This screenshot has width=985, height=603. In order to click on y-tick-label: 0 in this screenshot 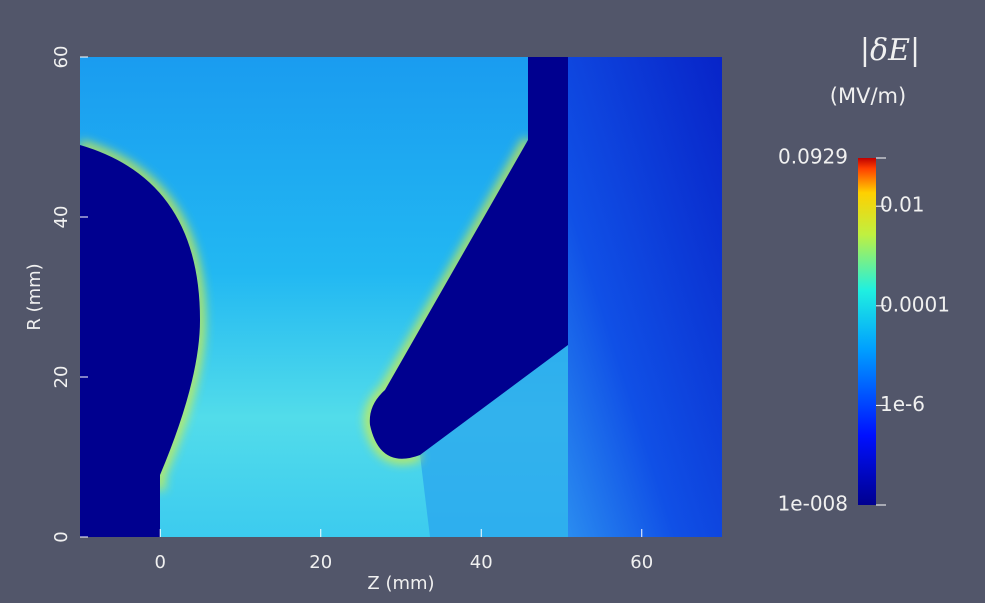, I will do `click(61, 536)`.